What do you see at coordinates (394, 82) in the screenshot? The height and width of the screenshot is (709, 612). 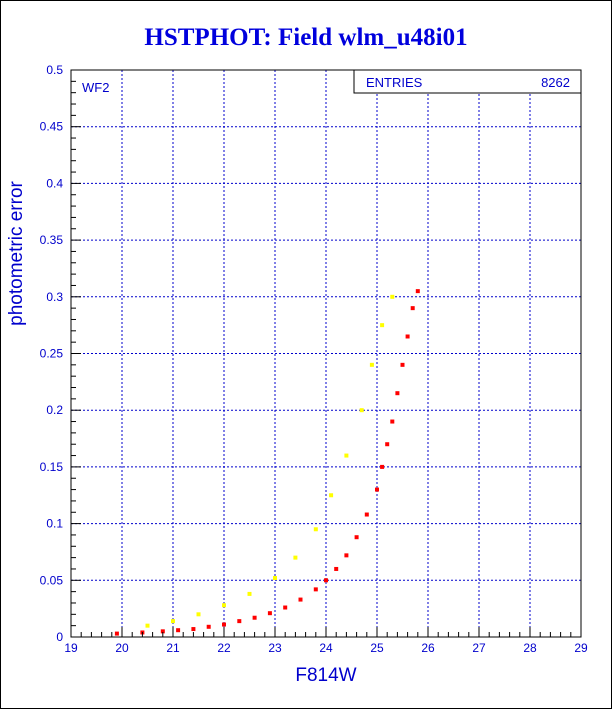 I see `stats-entries-label: ENTRIES` at bounding box center [394, 82].